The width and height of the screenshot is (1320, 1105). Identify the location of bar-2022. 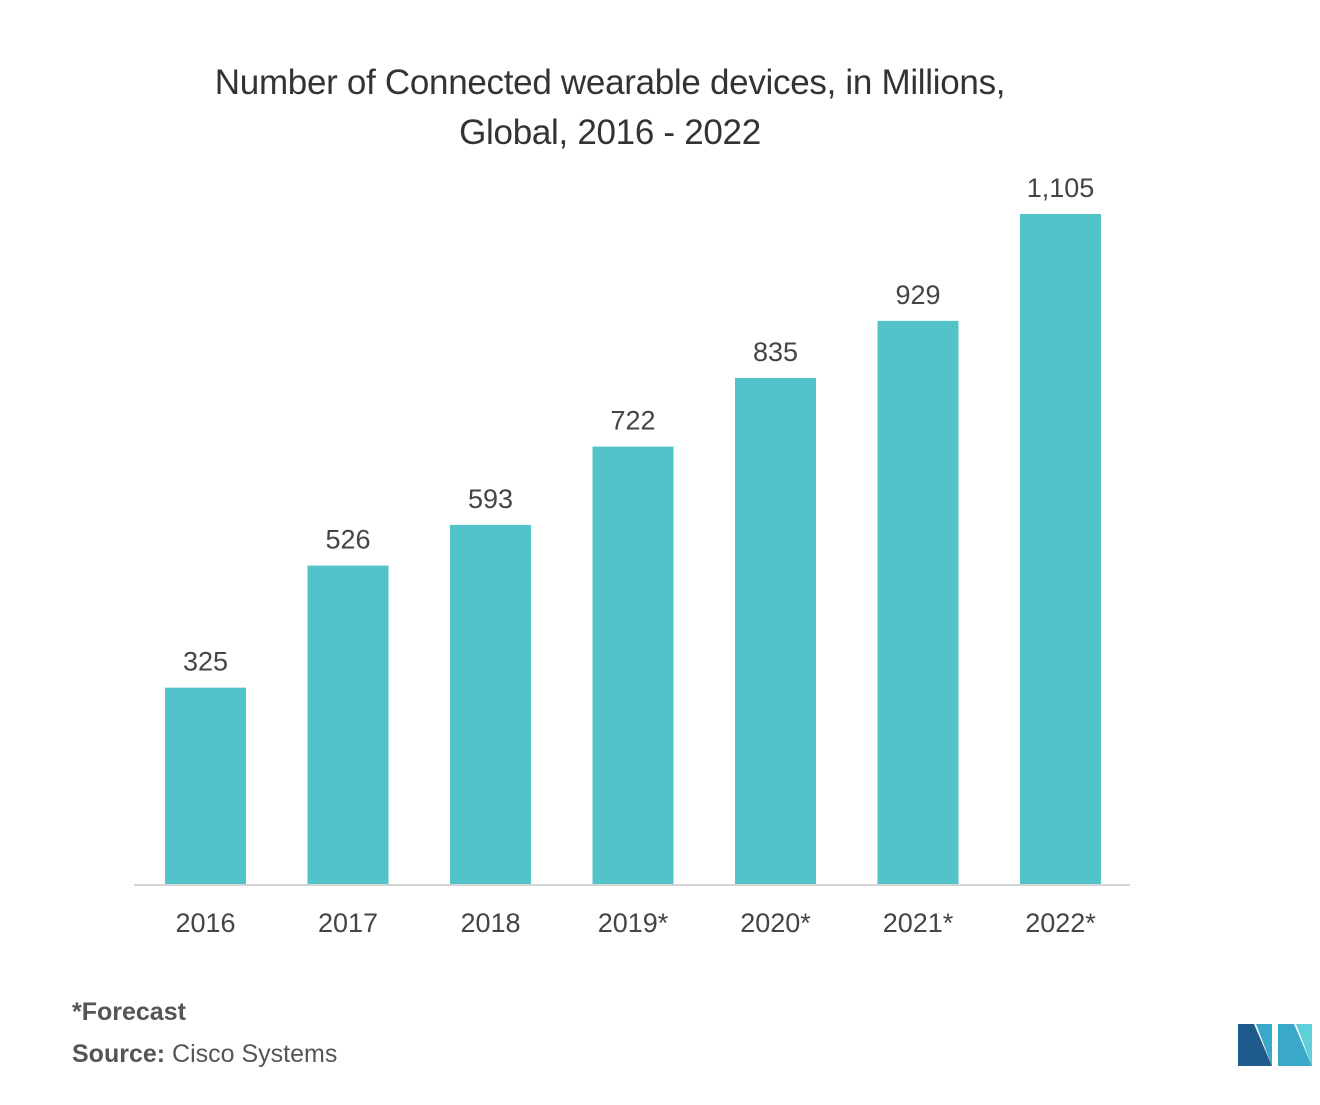
(1060, 549).